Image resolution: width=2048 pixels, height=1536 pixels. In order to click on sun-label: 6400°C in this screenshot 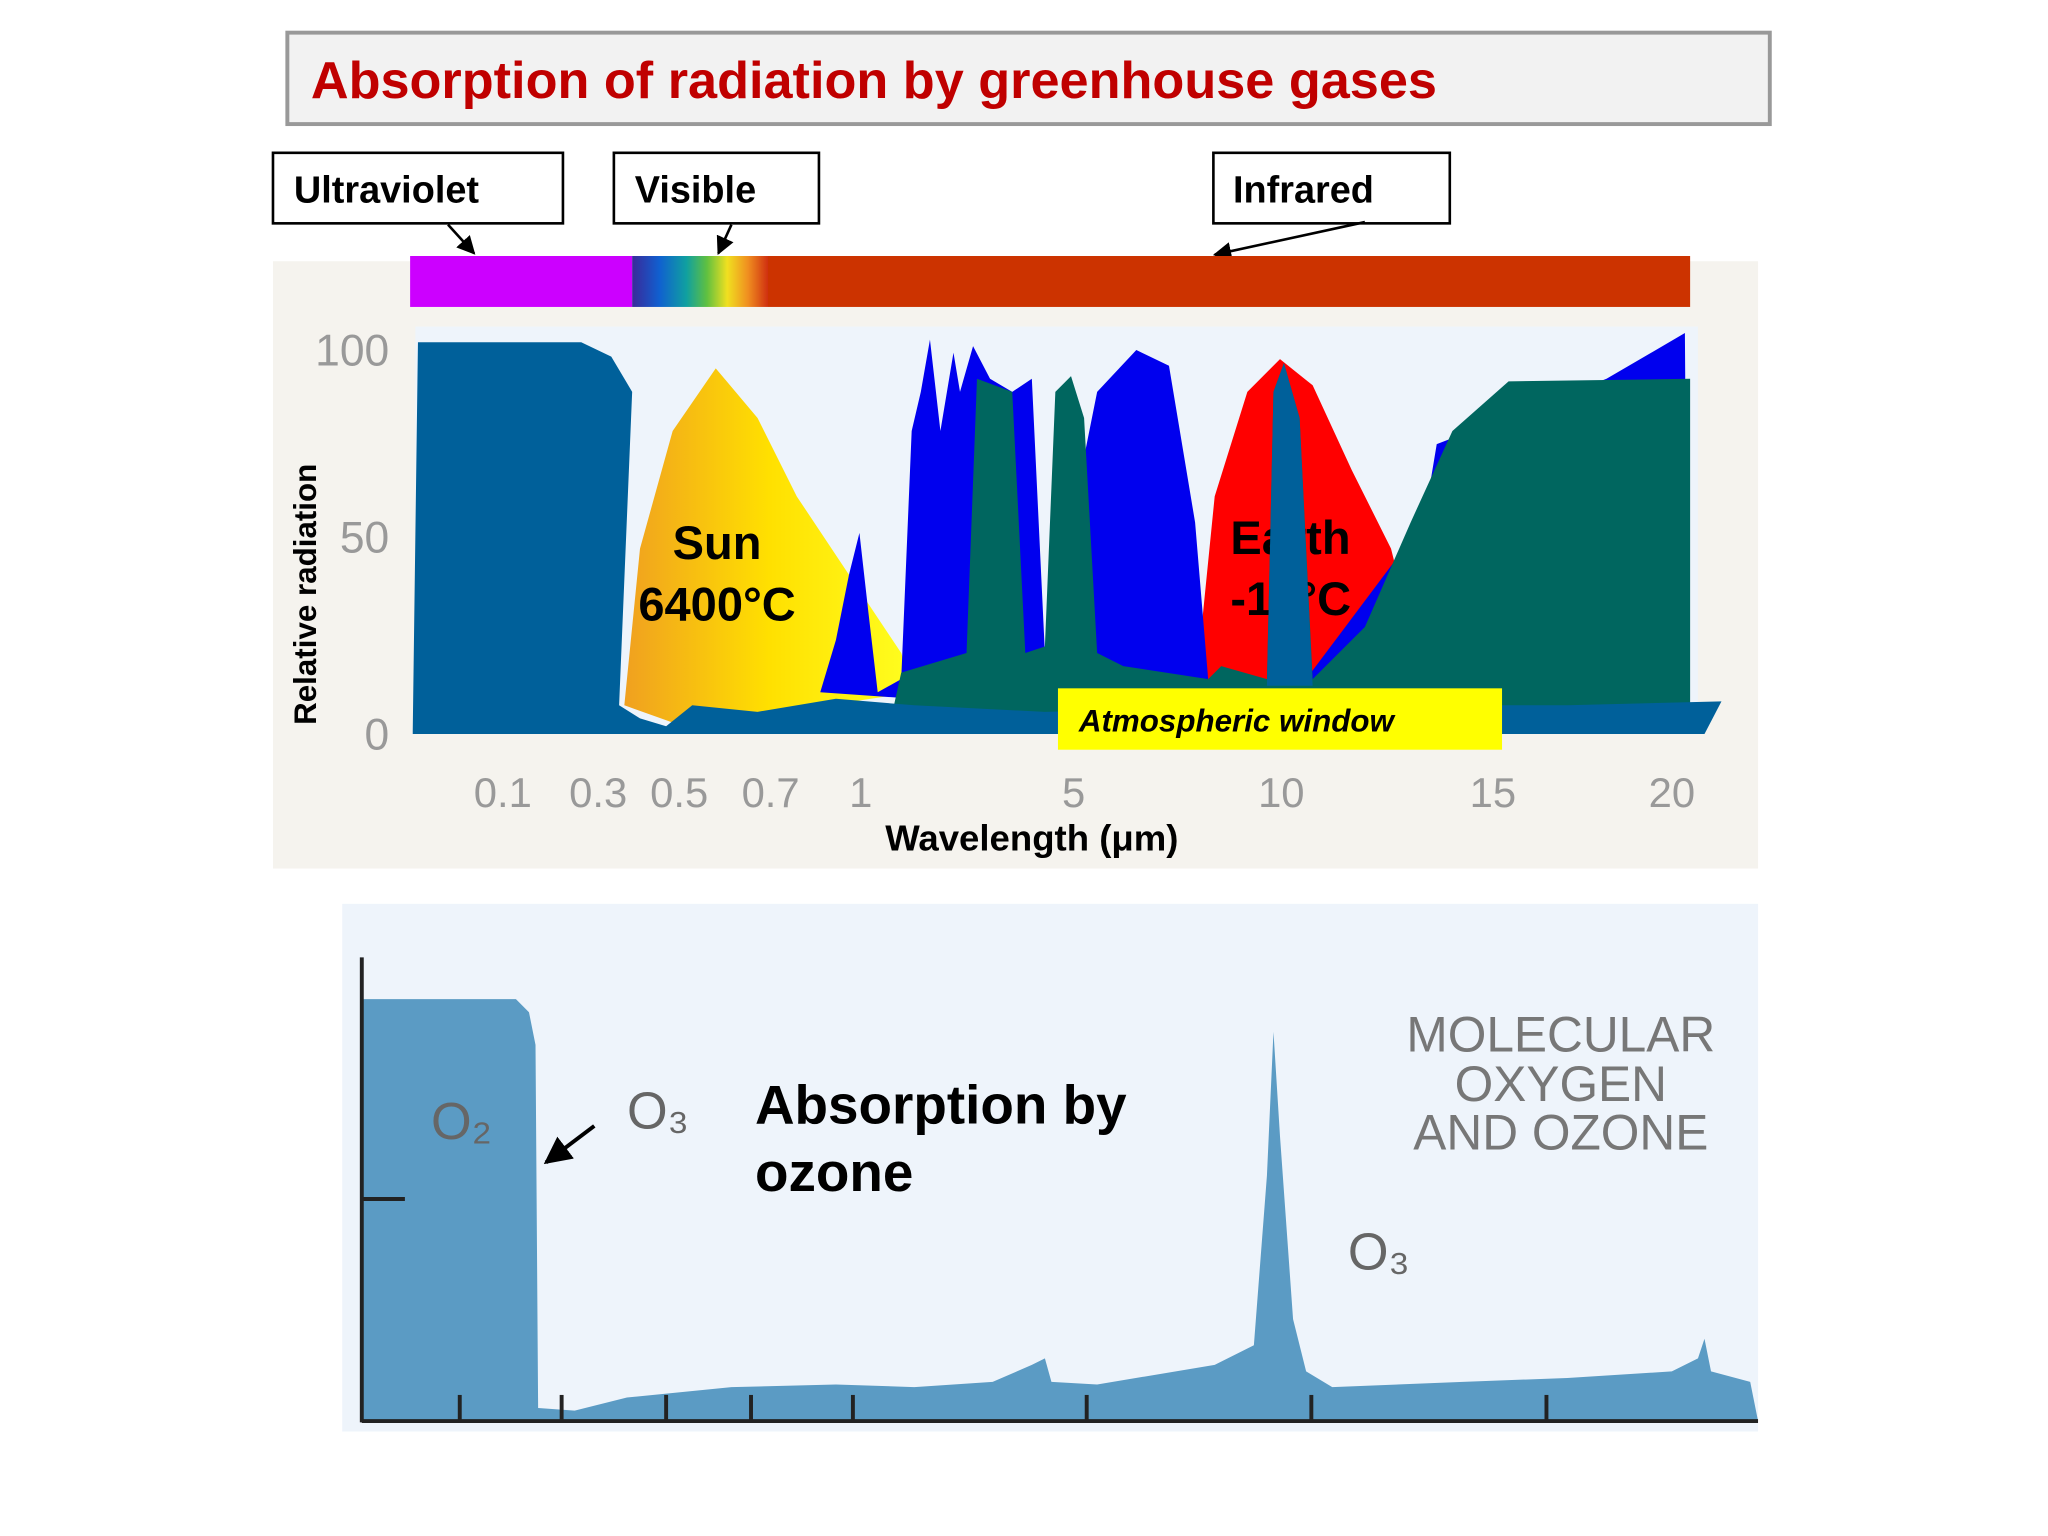, I will do `click(716, 603)`.